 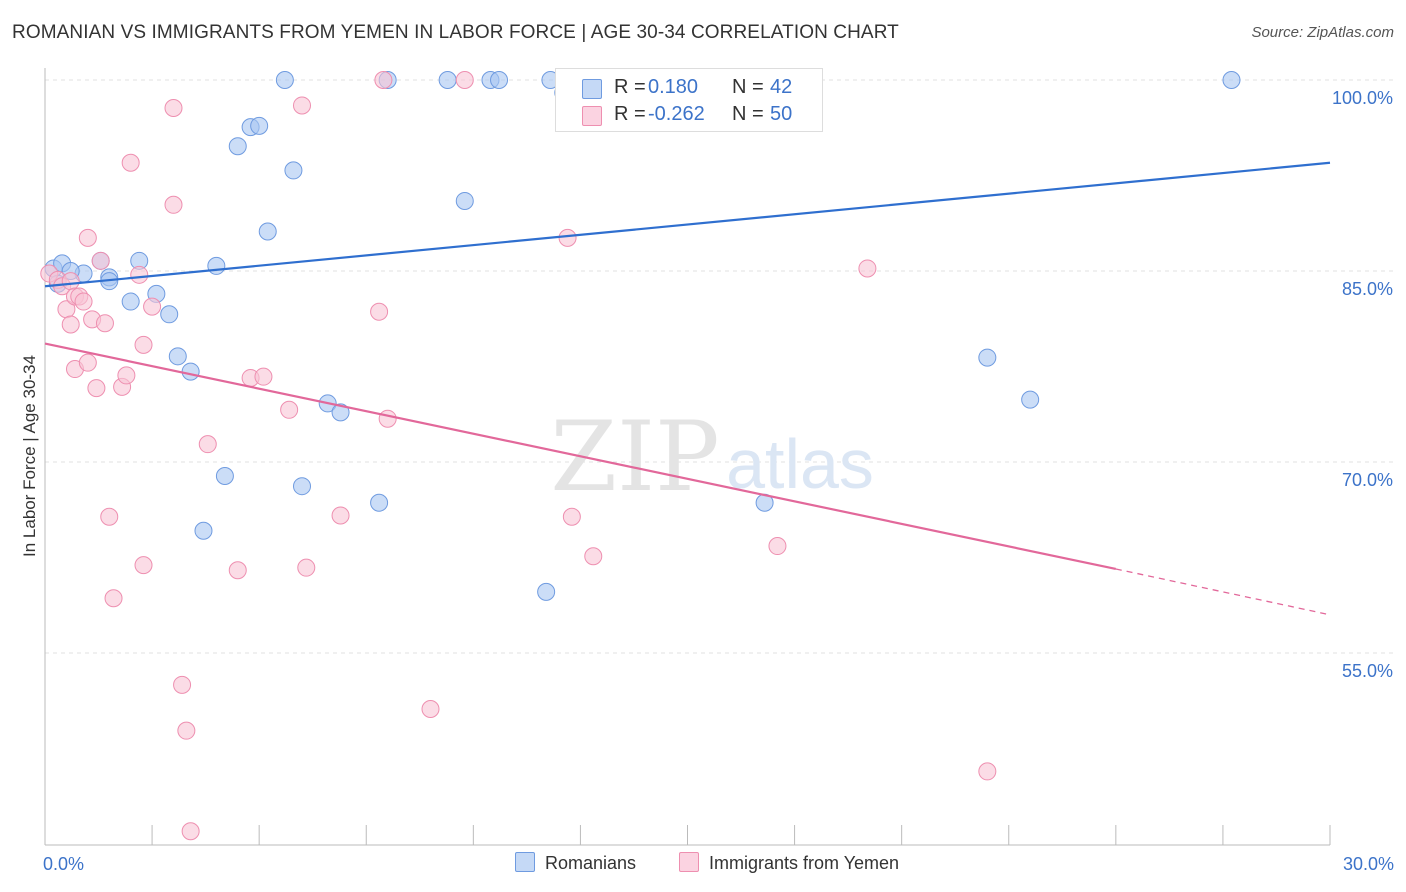 What do you see at coordinates (1322, 32) in the screenshot?
I see `source-label: Source: ZipAtlas.com` at bounding box center [1322, 32].